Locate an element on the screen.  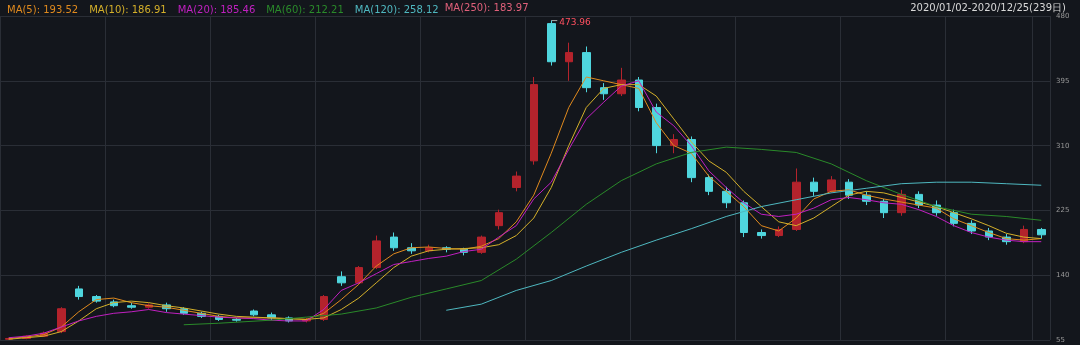
annotation: 473.96 is located at coordinates (575, 22).